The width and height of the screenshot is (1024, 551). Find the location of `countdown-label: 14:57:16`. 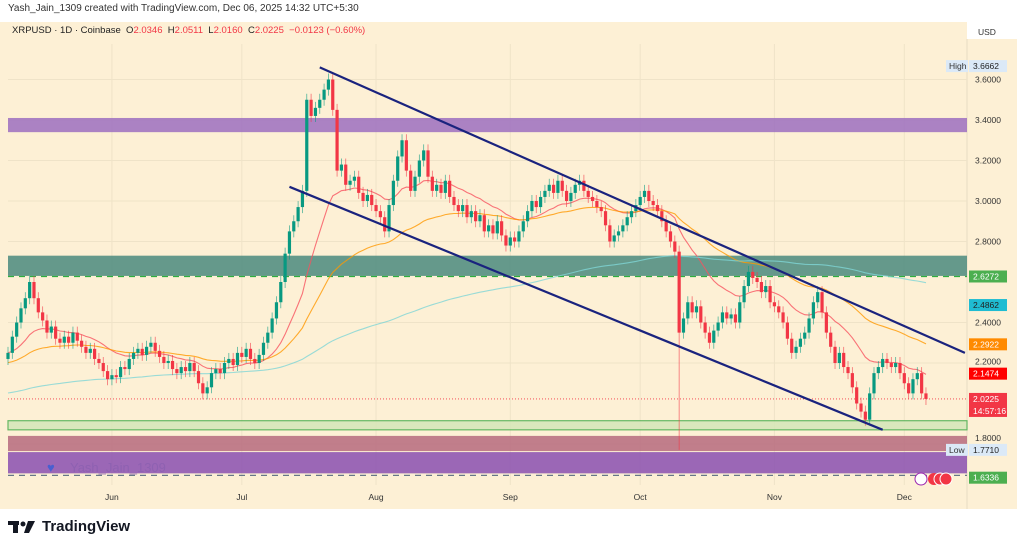

countdown-label: 14:57:16 is located at coordinates (989, 411).